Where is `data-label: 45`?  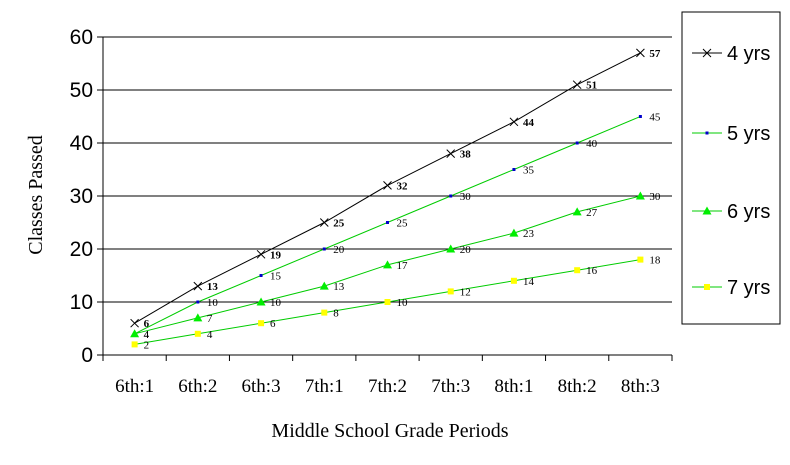
data-label: 45 is located at coordinates (655, 118).